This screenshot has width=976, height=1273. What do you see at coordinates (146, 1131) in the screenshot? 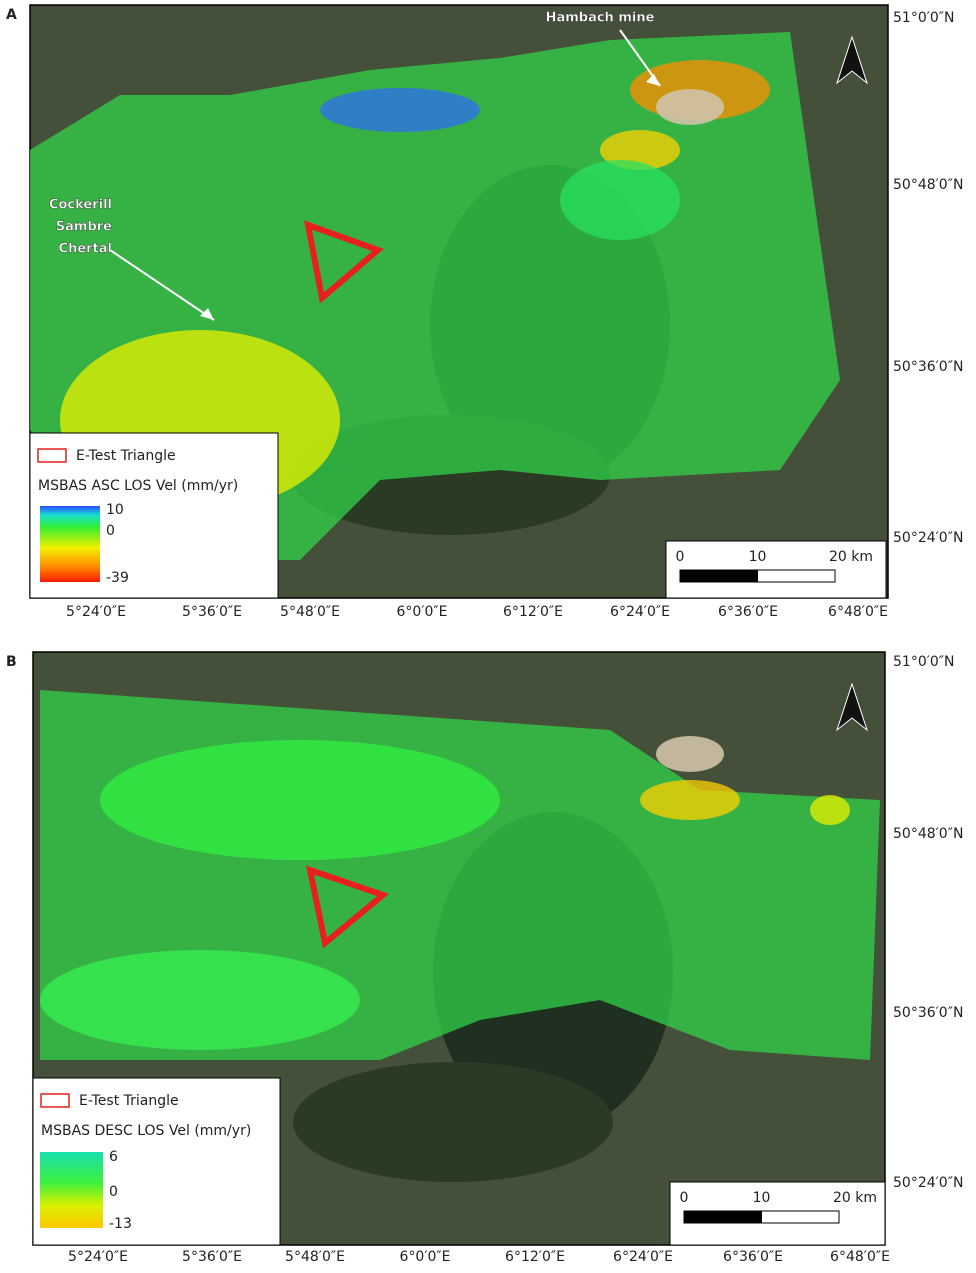
I see `legend-title: MSBAS DESC LOS Vel (mm/yr)` at bounding box center [146, 1131].